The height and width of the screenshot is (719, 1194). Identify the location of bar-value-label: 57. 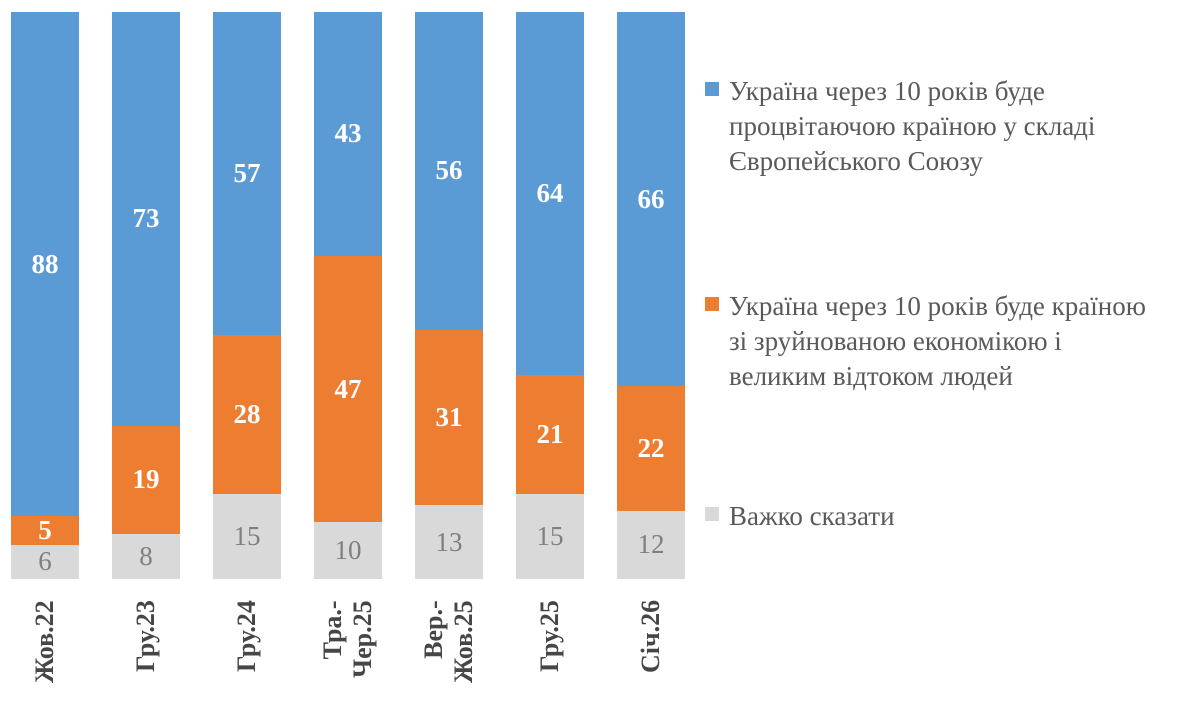
(247, 173).